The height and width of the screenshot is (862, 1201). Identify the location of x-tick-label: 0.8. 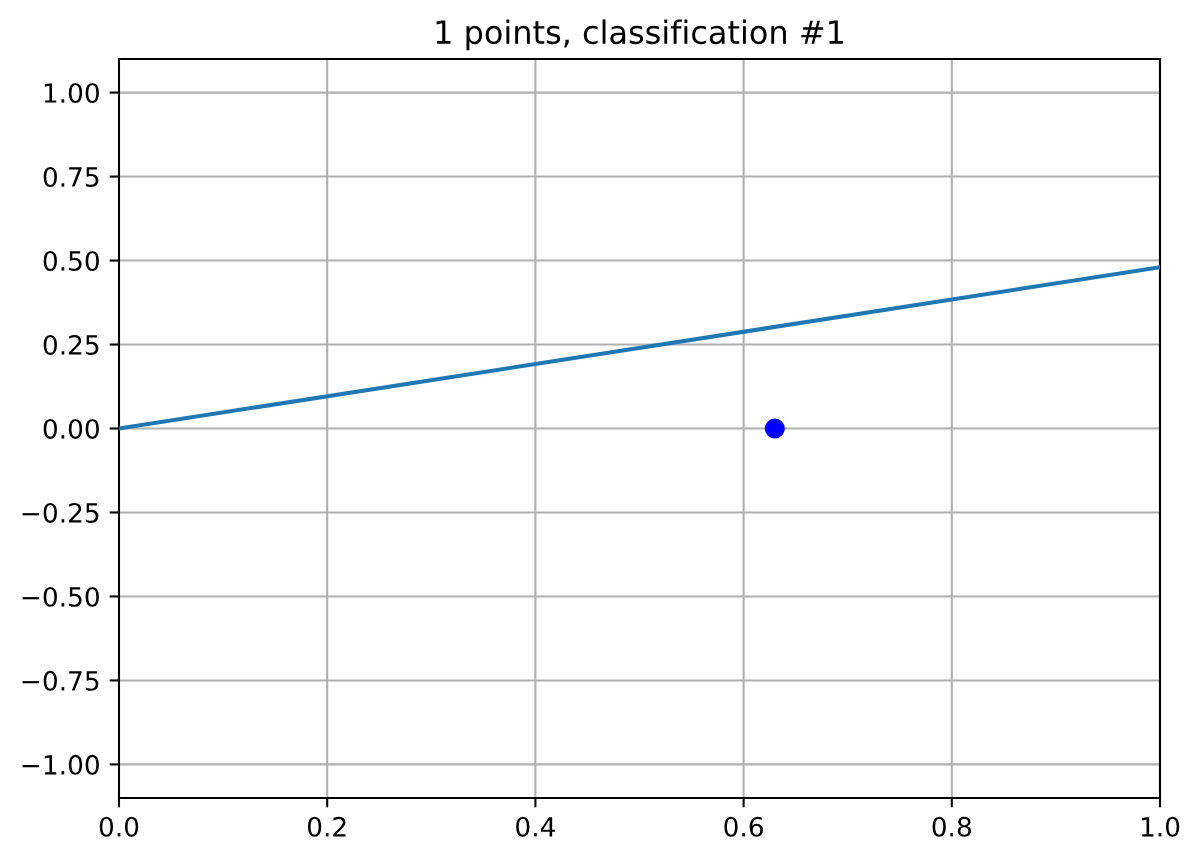
(951, 826).